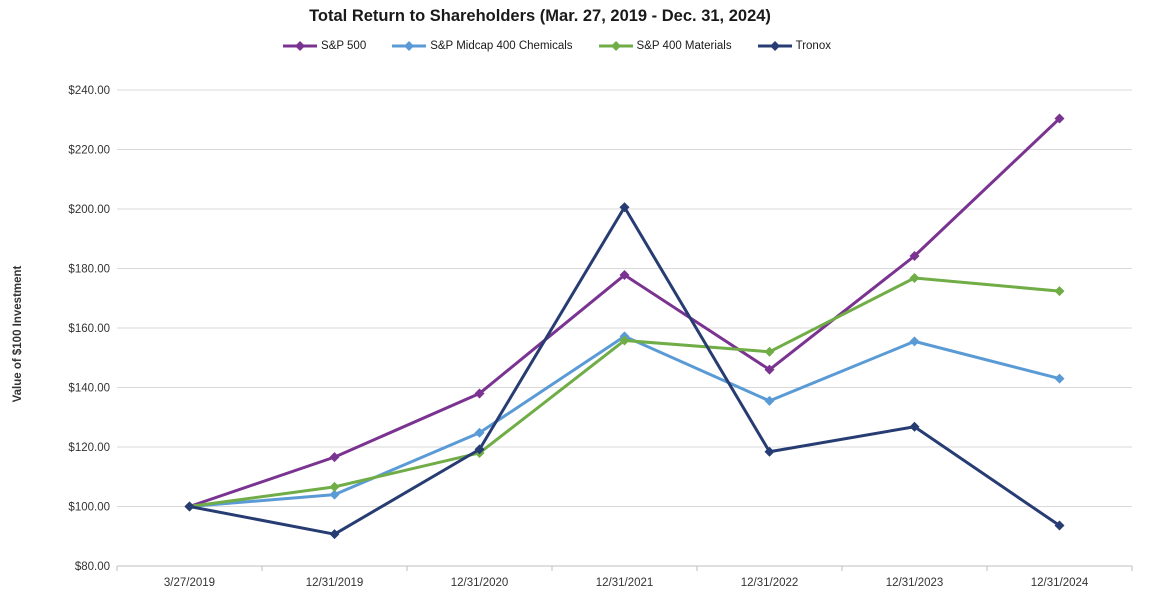 This screenshot has width=1152, height=598. I want to click on legend-item: S&P 400 Materials, so click(665, 46).